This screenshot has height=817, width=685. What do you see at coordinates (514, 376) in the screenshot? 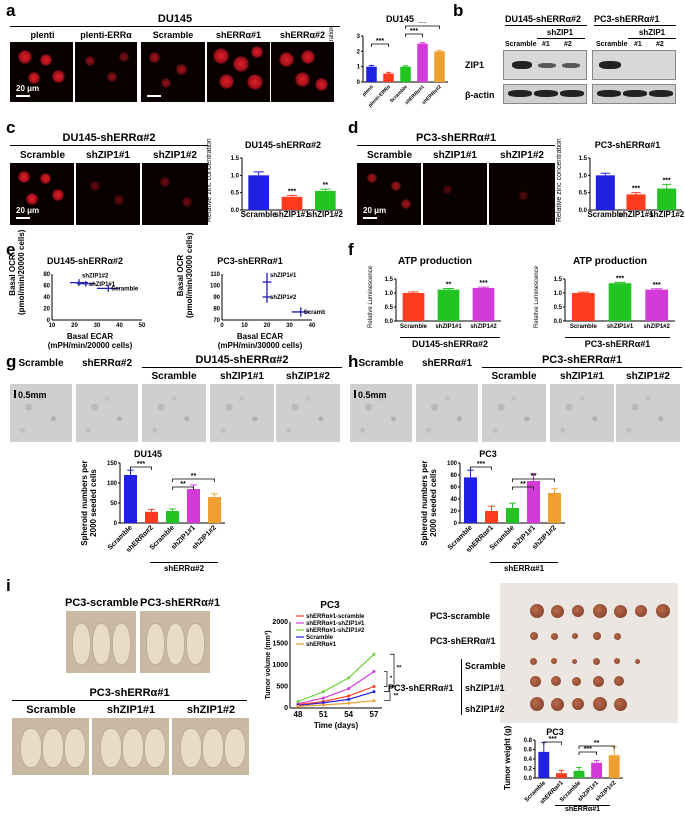
I see `panel-h-image-label: Scramble` at bounding box center [514, 376].